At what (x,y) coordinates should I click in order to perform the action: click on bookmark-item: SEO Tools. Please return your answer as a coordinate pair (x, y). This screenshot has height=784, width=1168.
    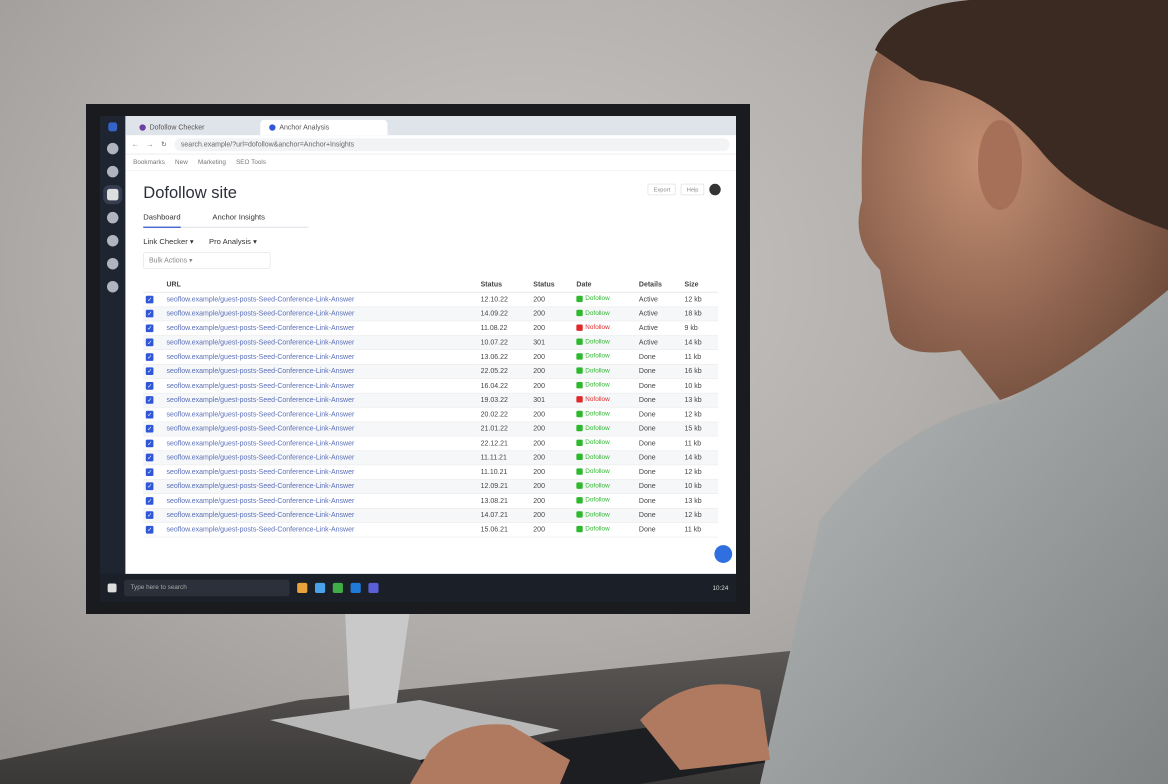
    Looking at the image, I should click on (251, 162).